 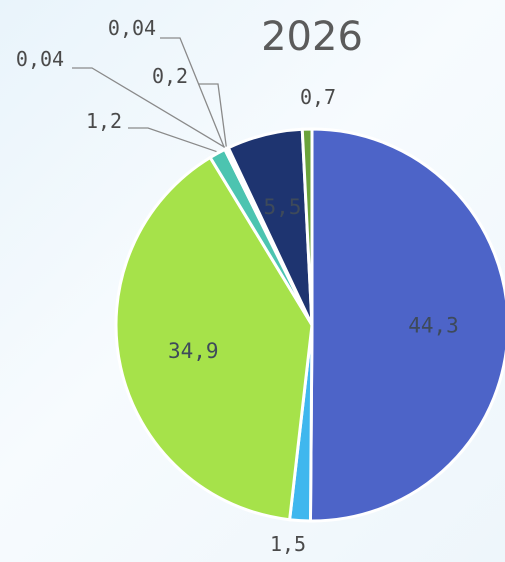 I want to click on slice-label-0: 44,3, so click(x=433, y=325).